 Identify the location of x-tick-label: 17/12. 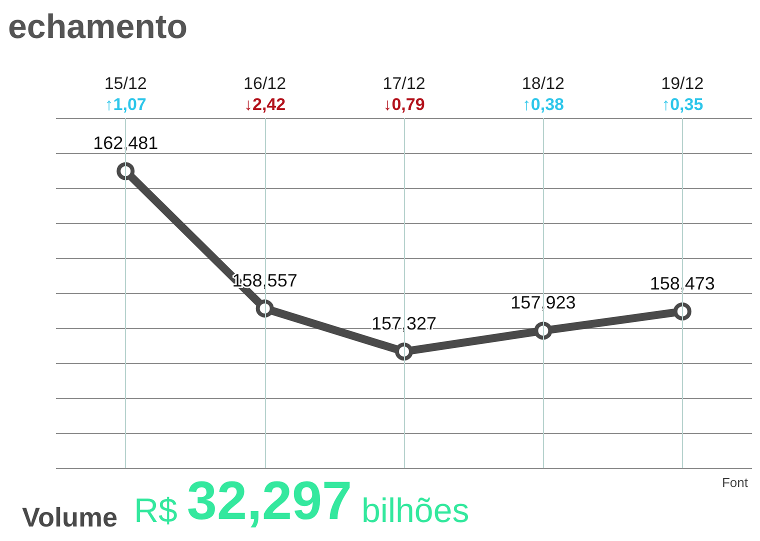
(404, 83).